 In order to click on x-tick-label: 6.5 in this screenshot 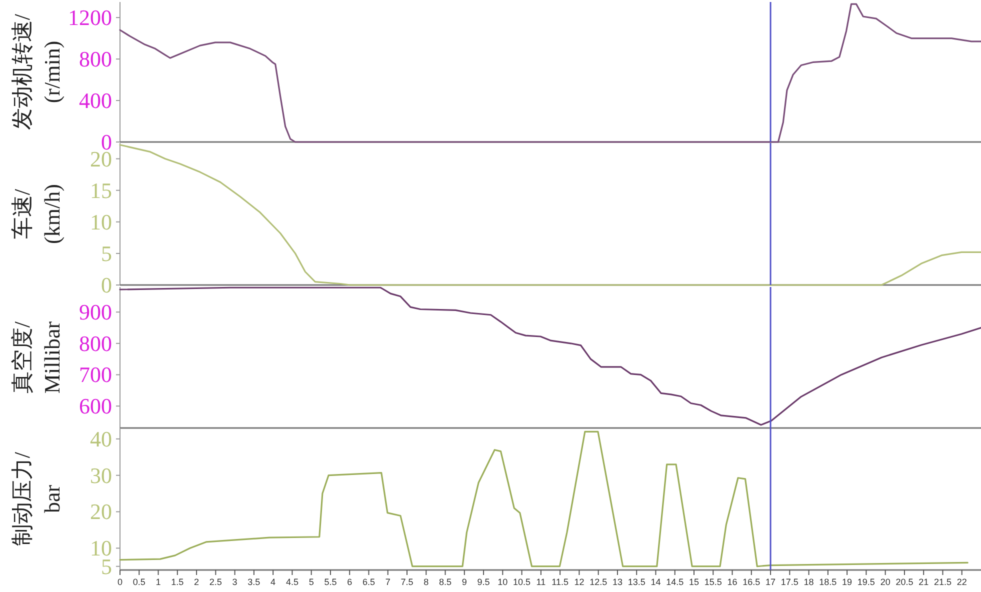, I will do `click(368, 582)`.